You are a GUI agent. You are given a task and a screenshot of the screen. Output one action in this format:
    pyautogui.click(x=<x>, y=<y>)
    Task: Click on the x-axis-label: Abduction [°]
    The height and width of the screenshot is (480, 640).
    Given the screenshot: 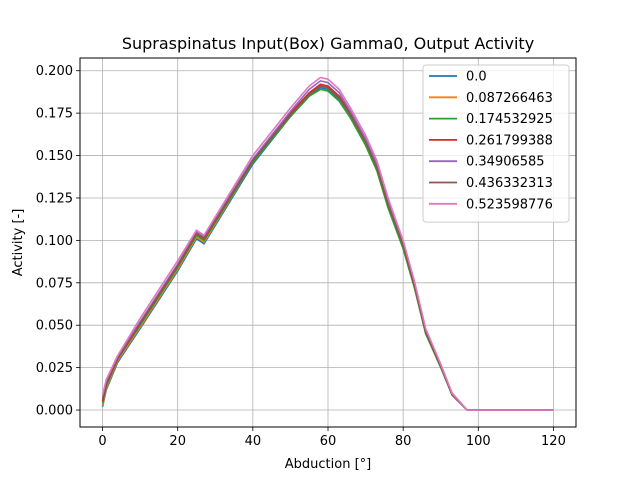 What is the action you would take?
    pyautogui.click(x=328, y=464)
    